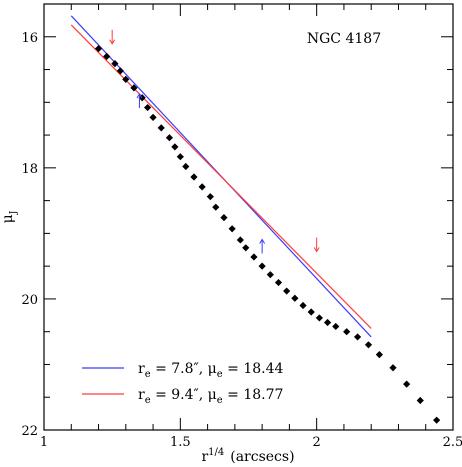 The width and height of the screenshot is (462, 467). Describe the element at coordinates (210, 396) in the screenshot. I see `legend-entry-text: re = 9.4″, μe = 18.77` at that location.